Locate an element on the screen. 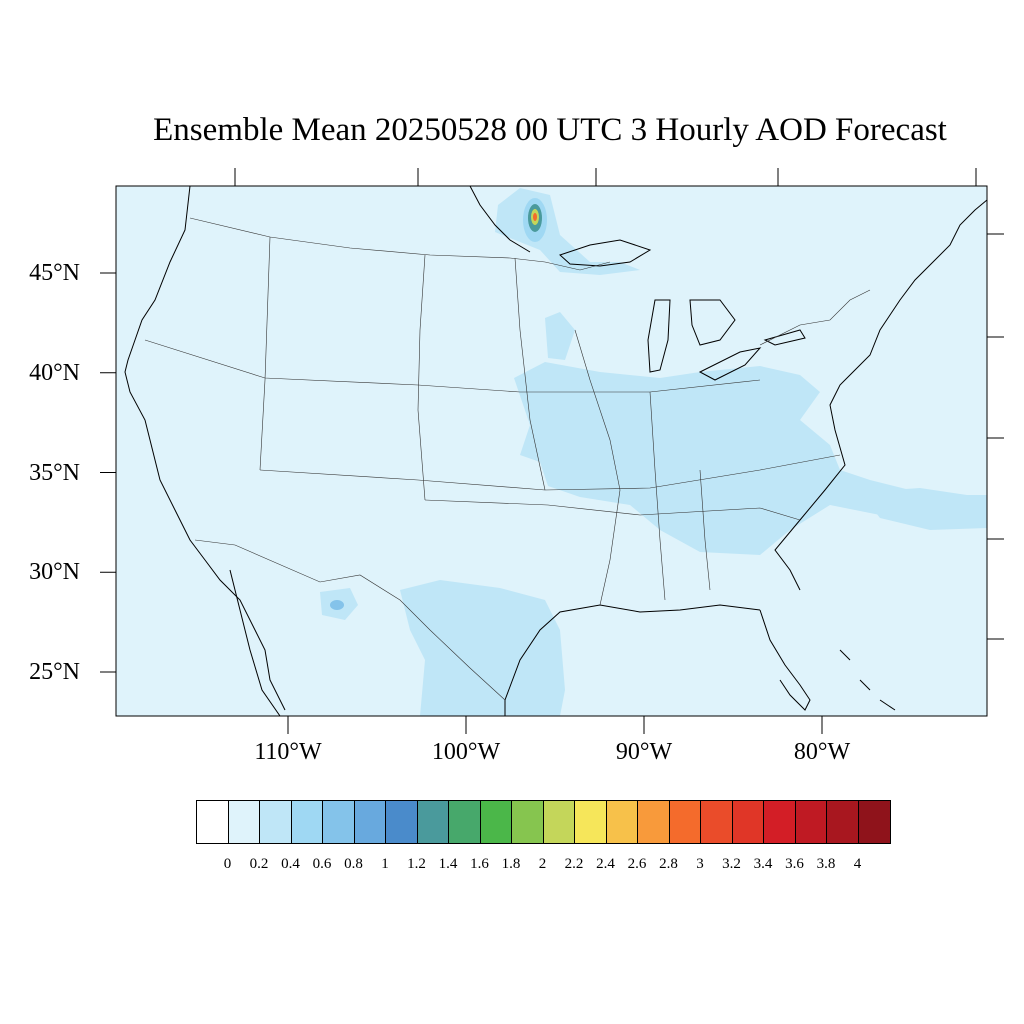 The width and height of the screenshot is (1024, 1024). baja-peninsula is located at coordinates (255, 642).